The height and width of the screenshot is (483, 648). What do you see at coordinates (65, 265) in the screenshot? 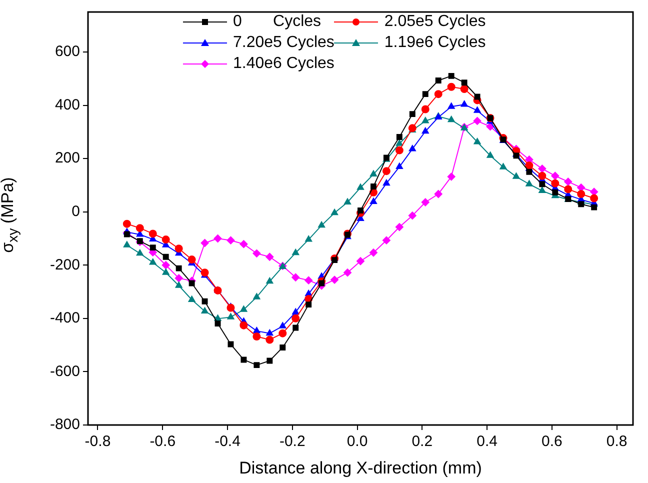
I see `y-tick-label: -200` at bounding box center [65, 265].